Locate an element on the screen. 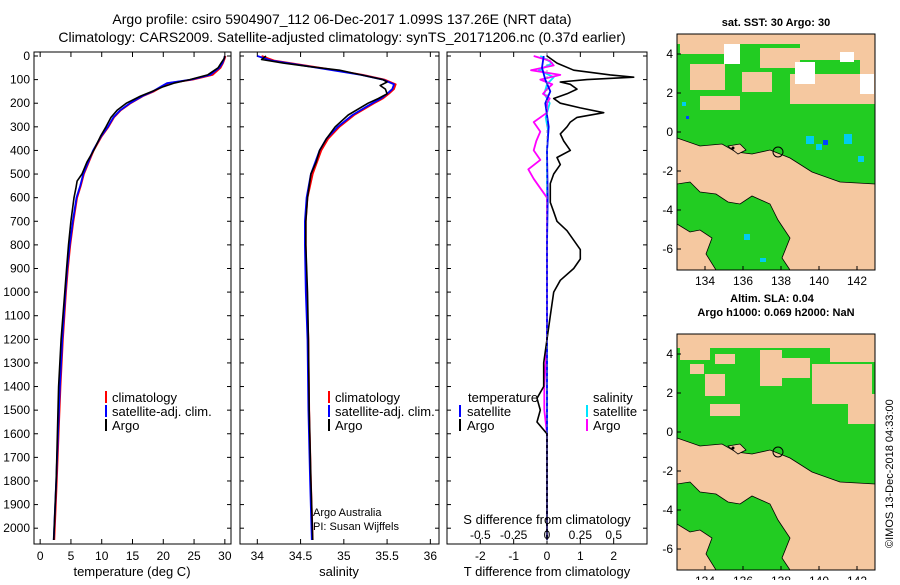 The image size is (900, 585). map-y-tick-label: 4 is located at coordinates (669, 354).